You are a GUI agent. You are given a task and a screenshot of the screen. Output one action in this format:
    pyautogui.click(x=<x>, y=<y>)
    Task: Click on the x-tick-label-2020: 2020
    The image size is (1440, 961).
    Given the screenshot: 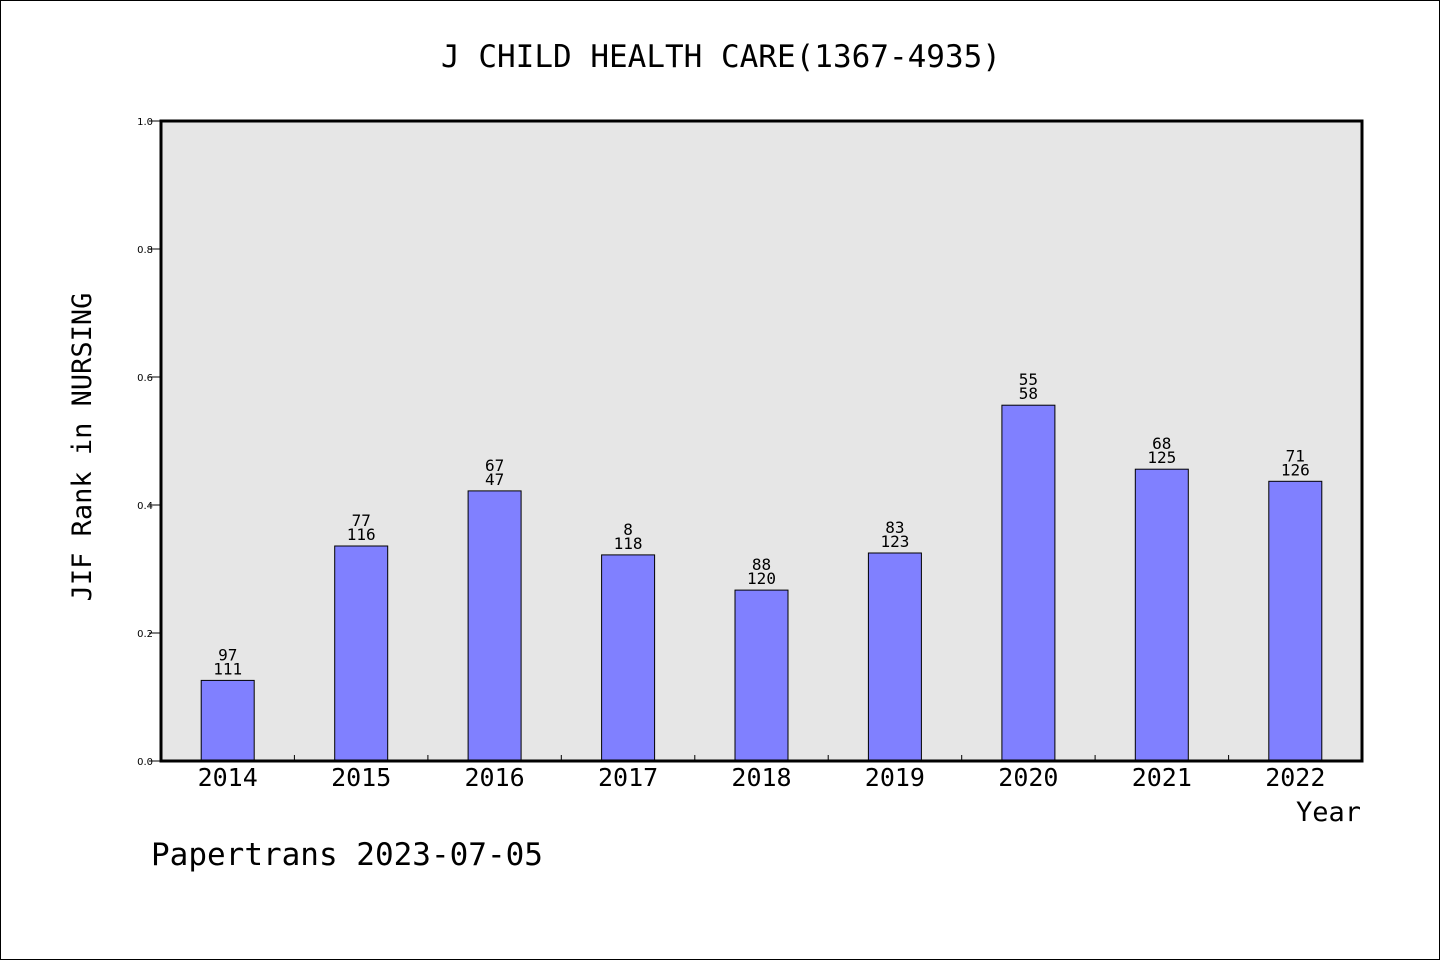 What is the action you would take?
    pyautogui.click(x=1028, y=777)
    